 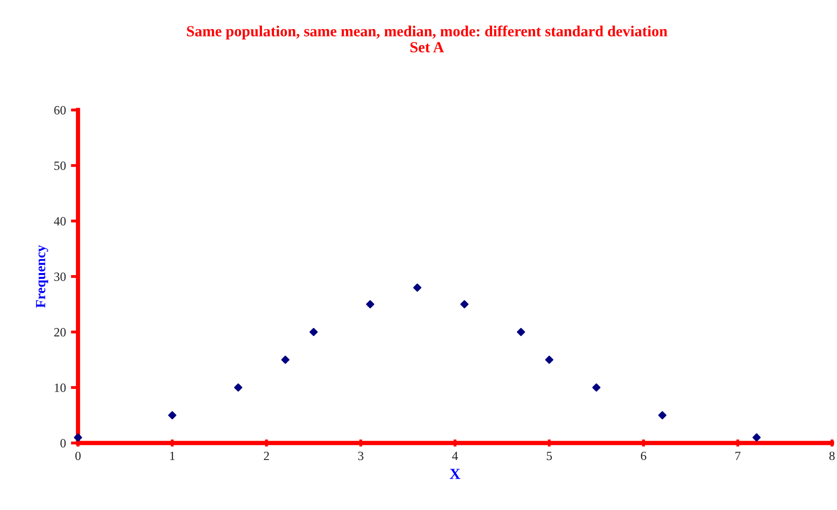 What do you see at coordinates (361, 456) in the screenshot?
I see `x-tick-label: 3` at bounding box center [361, 456].